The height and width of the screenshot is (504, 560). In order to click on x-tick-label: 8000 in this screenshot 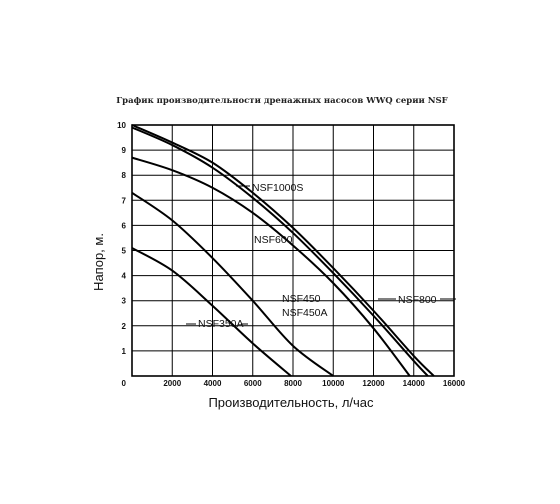, I will do `click(293, 383)`.